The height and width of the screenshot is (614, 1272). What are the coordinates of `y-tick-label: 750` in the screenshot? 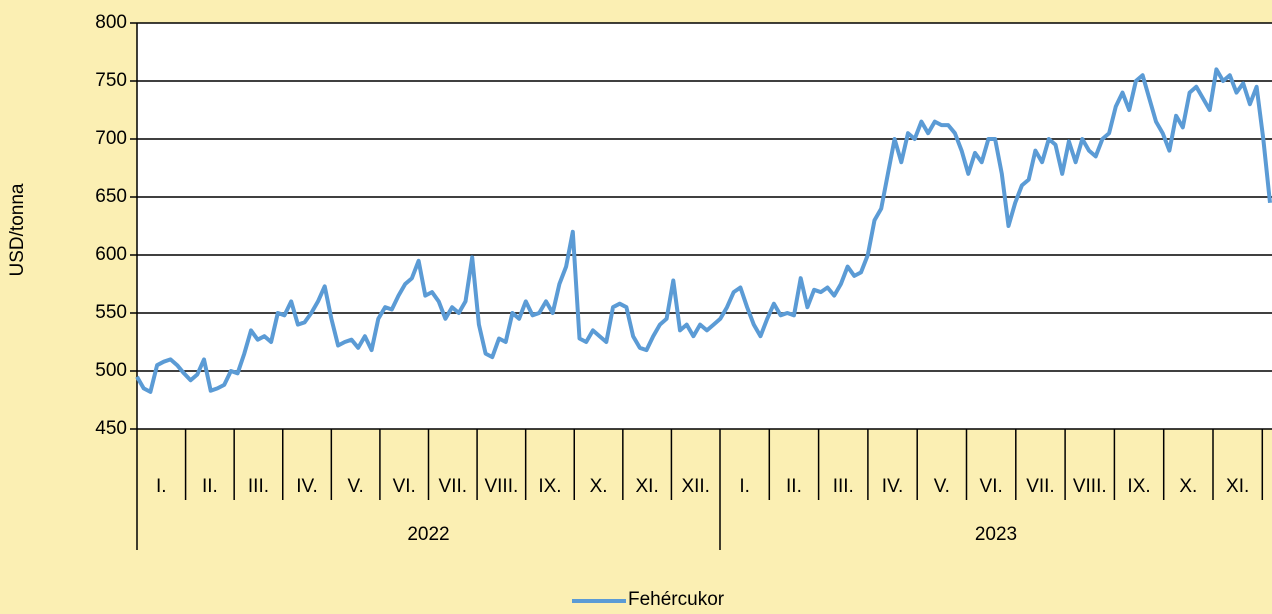 It's located at (111, 80).